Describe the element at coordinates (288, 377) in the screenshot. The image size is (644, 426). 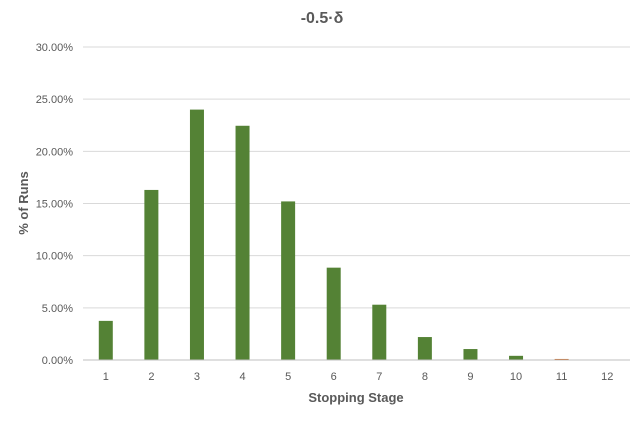
I see `x-tick-label: 5` at that location.